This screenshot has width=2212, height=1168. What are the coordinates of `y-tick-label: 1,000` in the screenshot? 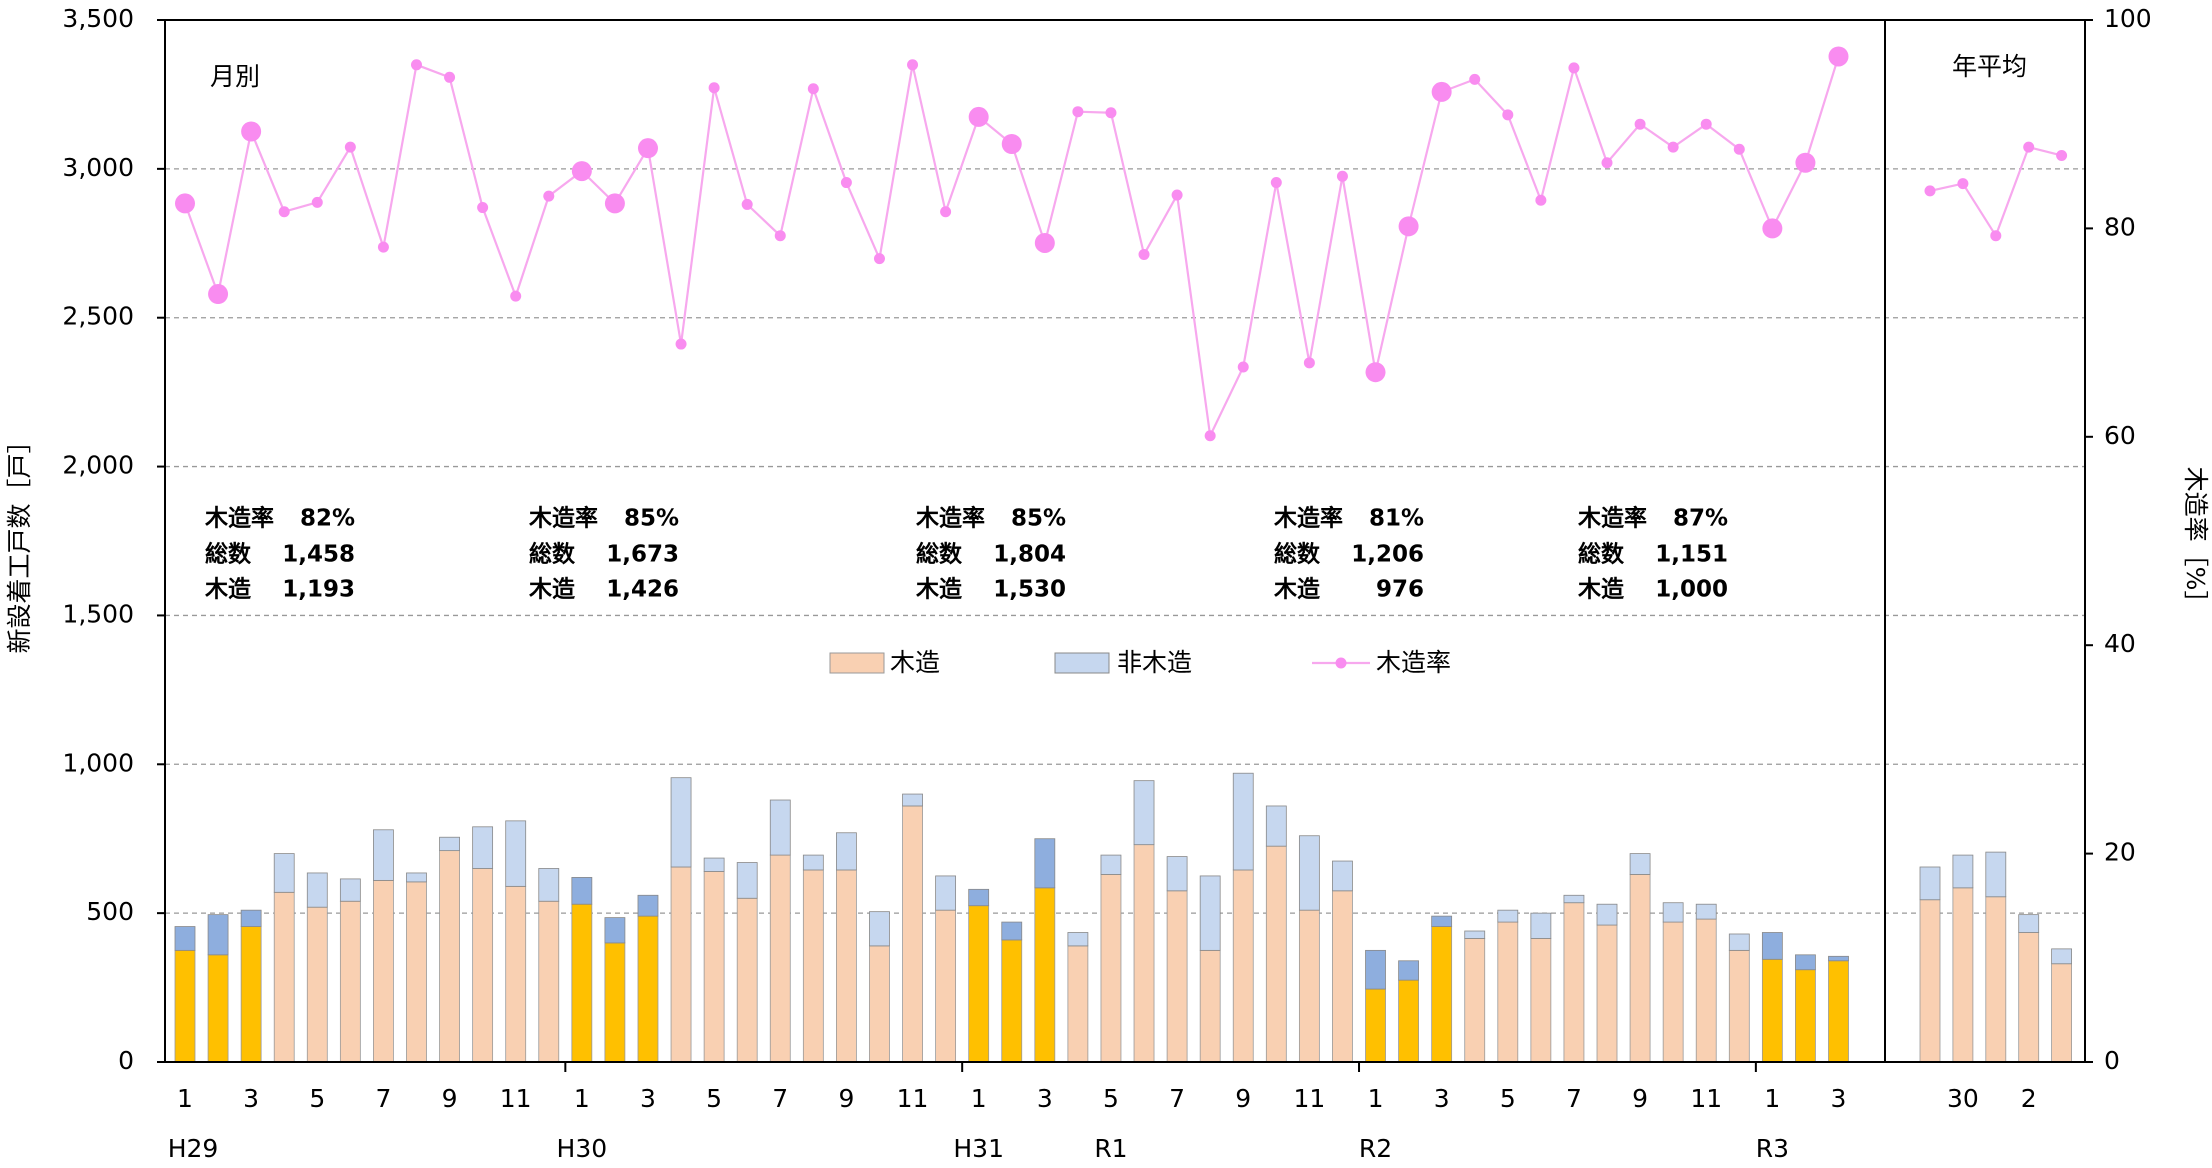 It's located at (98, 762).